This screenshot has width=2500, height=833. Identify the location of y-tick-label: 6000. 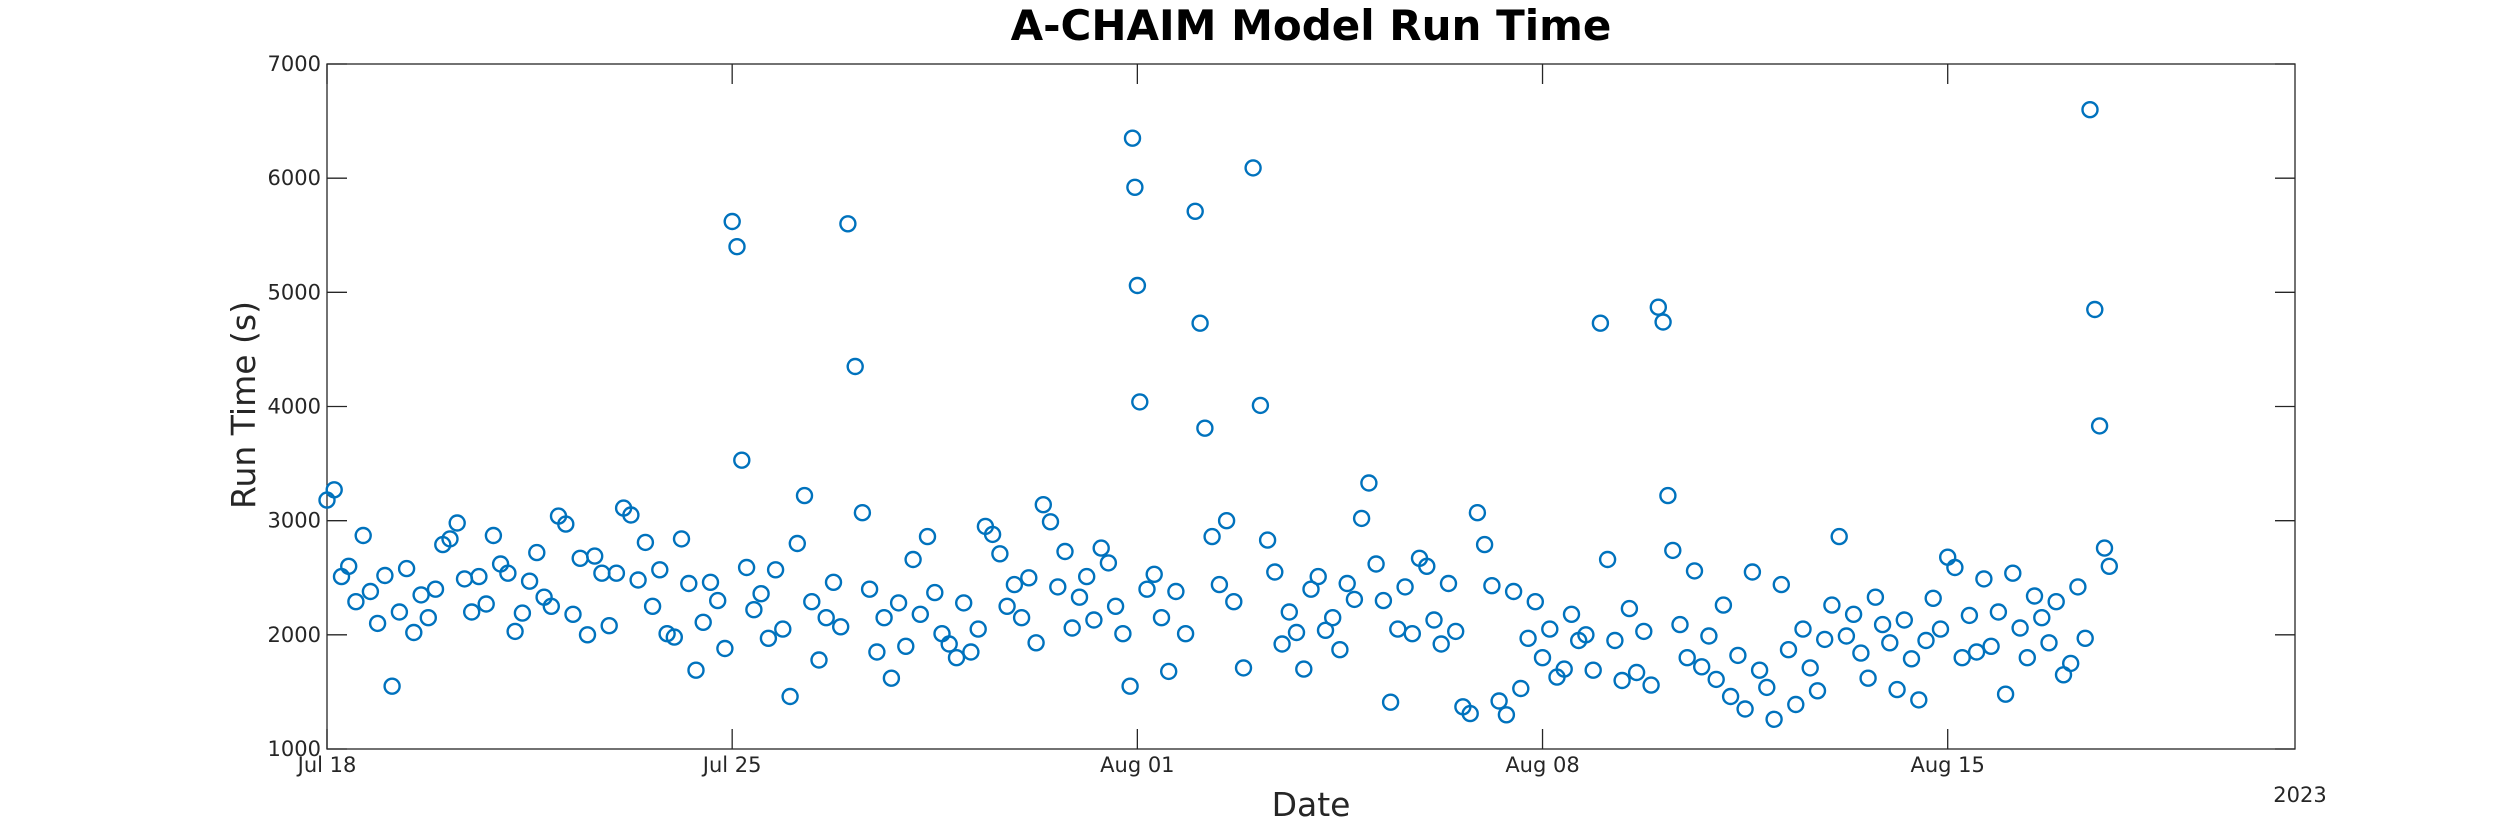
(294, 178).